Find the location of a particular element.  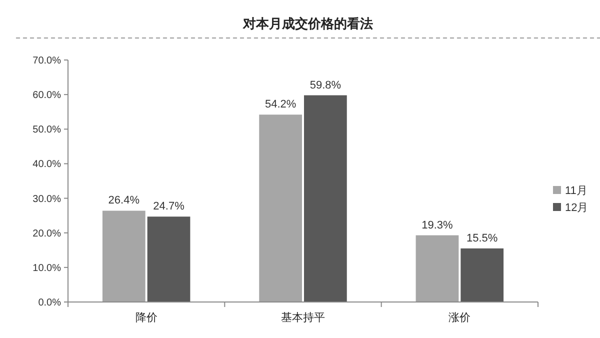

legend-label: 12月 is located at coordinates (576, 208).